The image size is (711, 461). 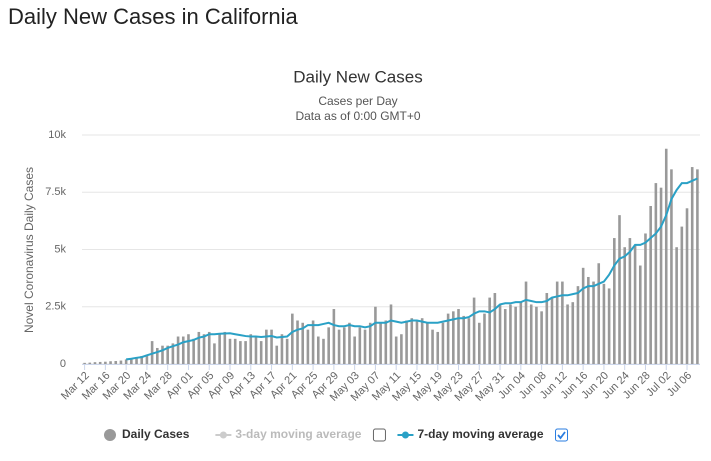 I want to click on legend-item: Daily Cases, so click(x=147, y=434).